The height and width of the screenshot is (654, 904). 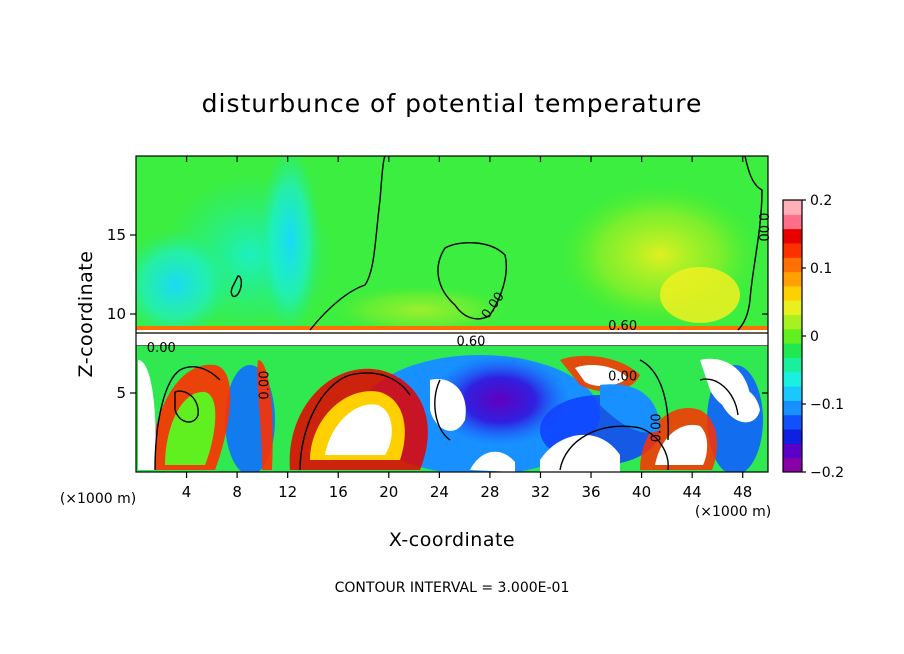 I want to click on x-axis-label: X-coordinate, so click(x=452, y=540).